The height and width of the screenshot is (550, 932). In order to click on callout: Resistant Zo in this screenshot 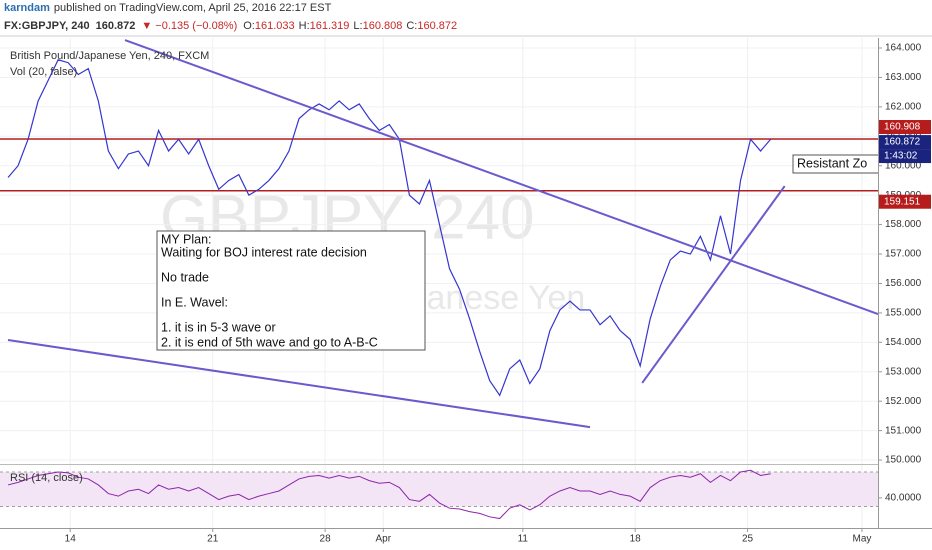, I will do `click(832, 163)`.